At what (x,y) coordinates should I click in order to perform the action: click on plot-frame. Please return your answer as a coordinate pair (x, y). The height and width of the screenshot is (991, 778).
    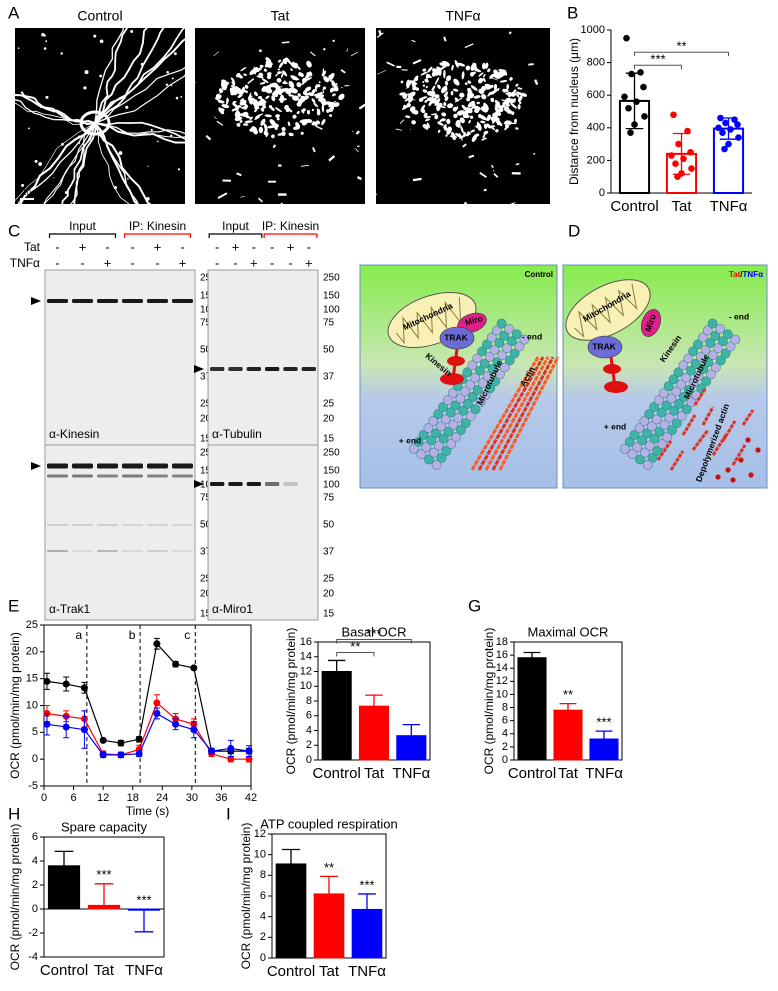
    Looking at the image, I should click on (104, 897).